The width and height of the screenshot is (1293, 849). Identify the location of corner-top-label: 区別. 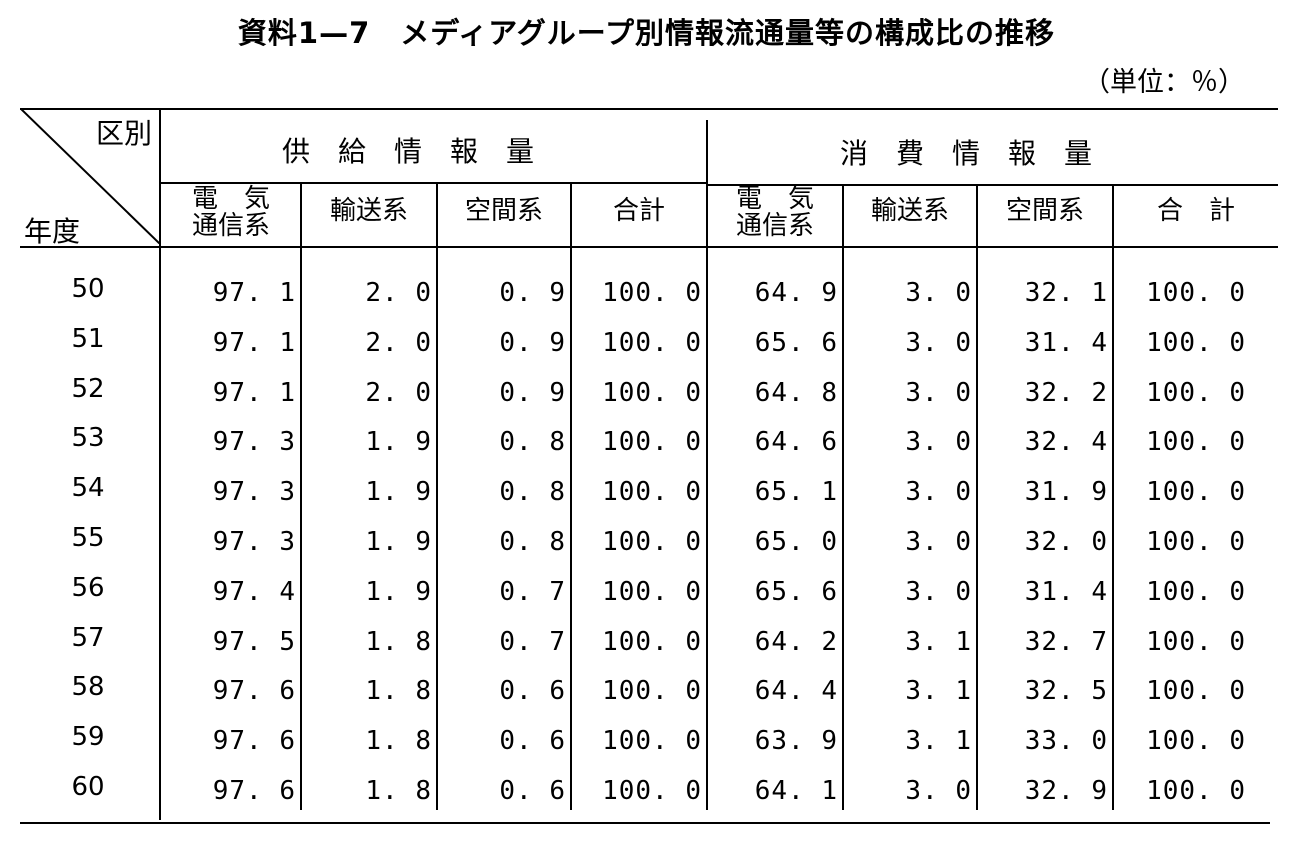
(124, 133).